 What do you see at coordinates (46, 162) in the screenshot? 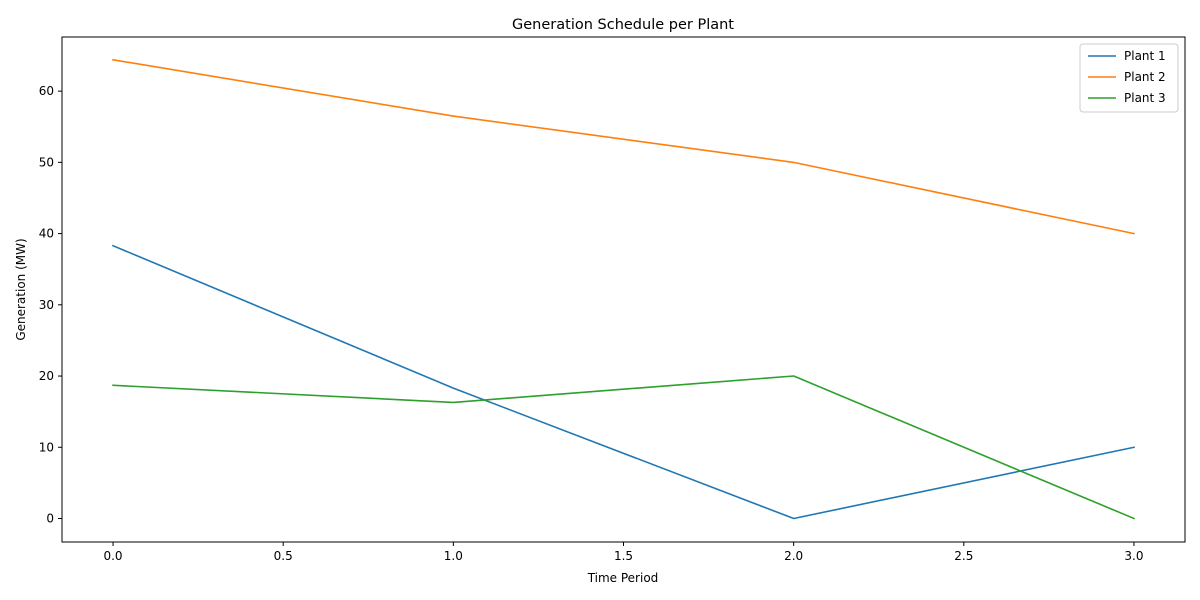
I see `y-tick-label: 50` at bounding box center [46, 162].